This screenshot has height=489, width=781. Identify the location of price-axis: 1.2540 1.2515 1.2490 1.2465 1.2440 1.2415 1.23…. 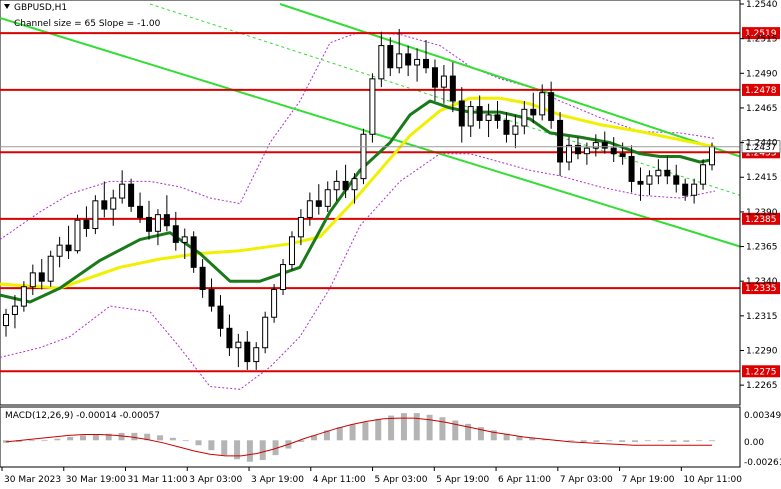
(758, 202).